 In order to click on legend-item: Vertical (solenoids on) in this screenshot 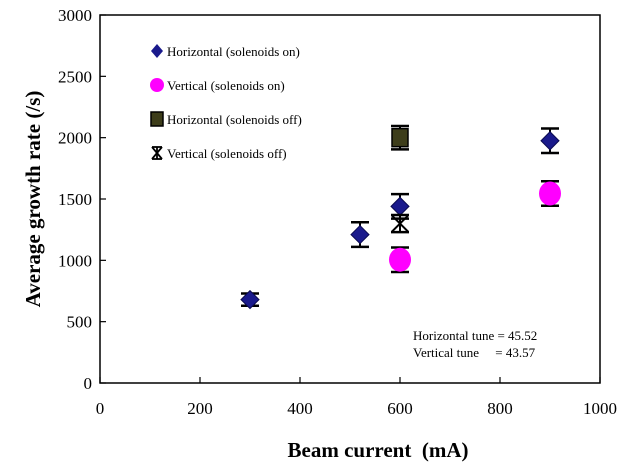, I will do `click(217, 85)`.